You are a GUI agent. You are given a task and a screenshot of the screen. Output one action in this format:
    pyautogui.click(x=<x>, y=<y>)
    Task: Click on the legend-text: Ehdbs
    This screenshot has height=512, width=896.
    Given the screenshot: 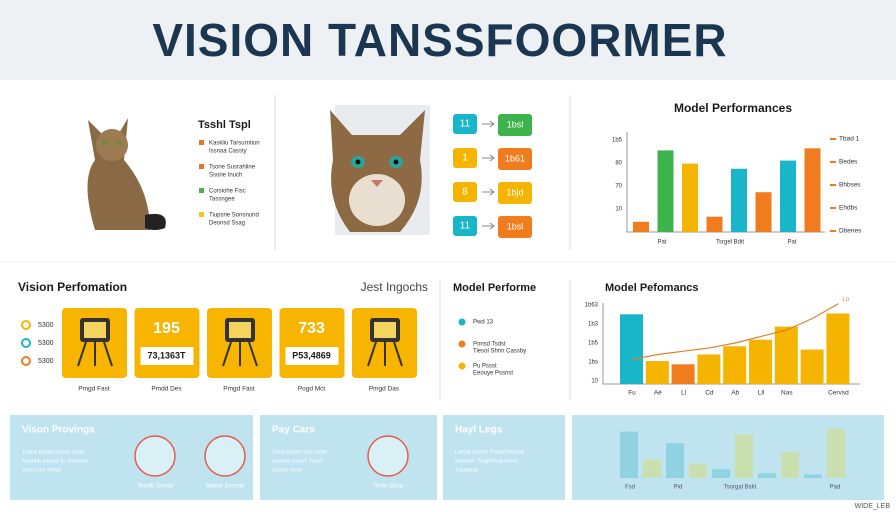 What is the action you would take?
    pyautogui.click(x=848, y=208)
    